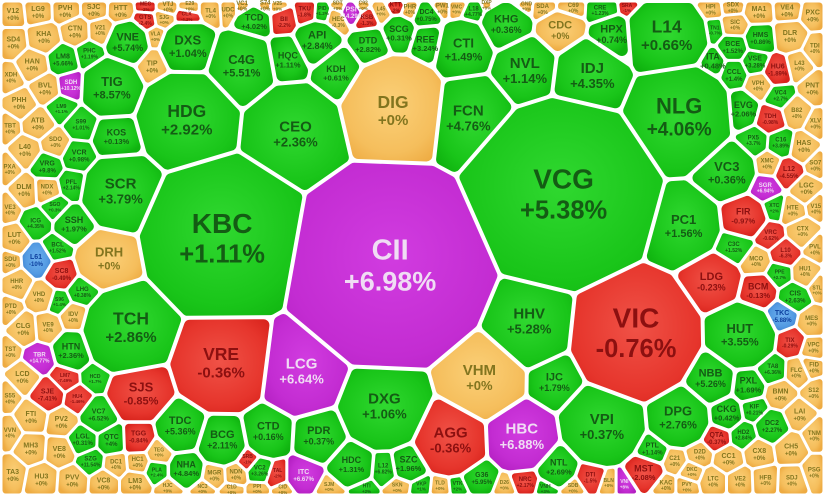 The height and width of the screenshot is (496, 825). I want to click on svg-text: +1.14%, so click(652, 453).